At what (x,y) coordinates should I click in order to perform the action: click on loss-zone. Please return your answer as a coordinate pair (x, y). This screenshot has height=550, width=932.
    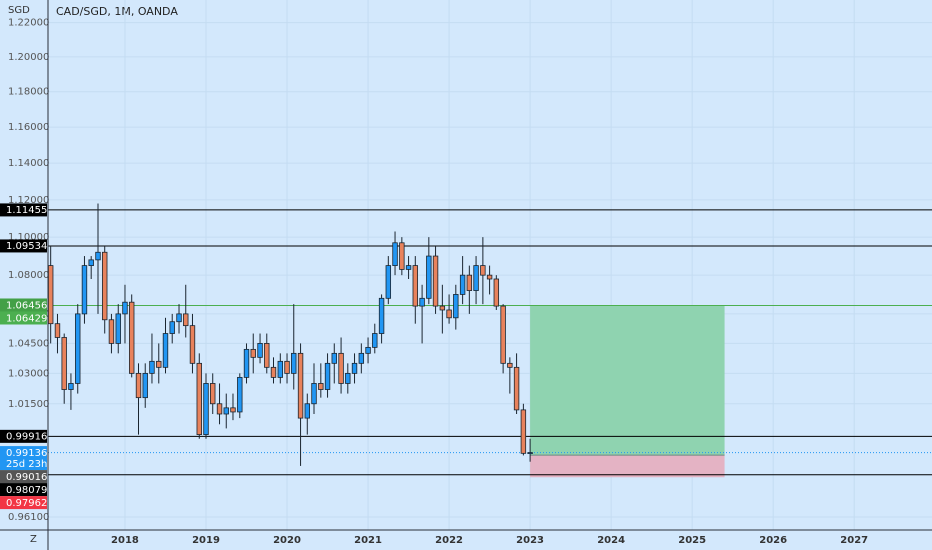
    Looking at the image, I should click on (627, 466).